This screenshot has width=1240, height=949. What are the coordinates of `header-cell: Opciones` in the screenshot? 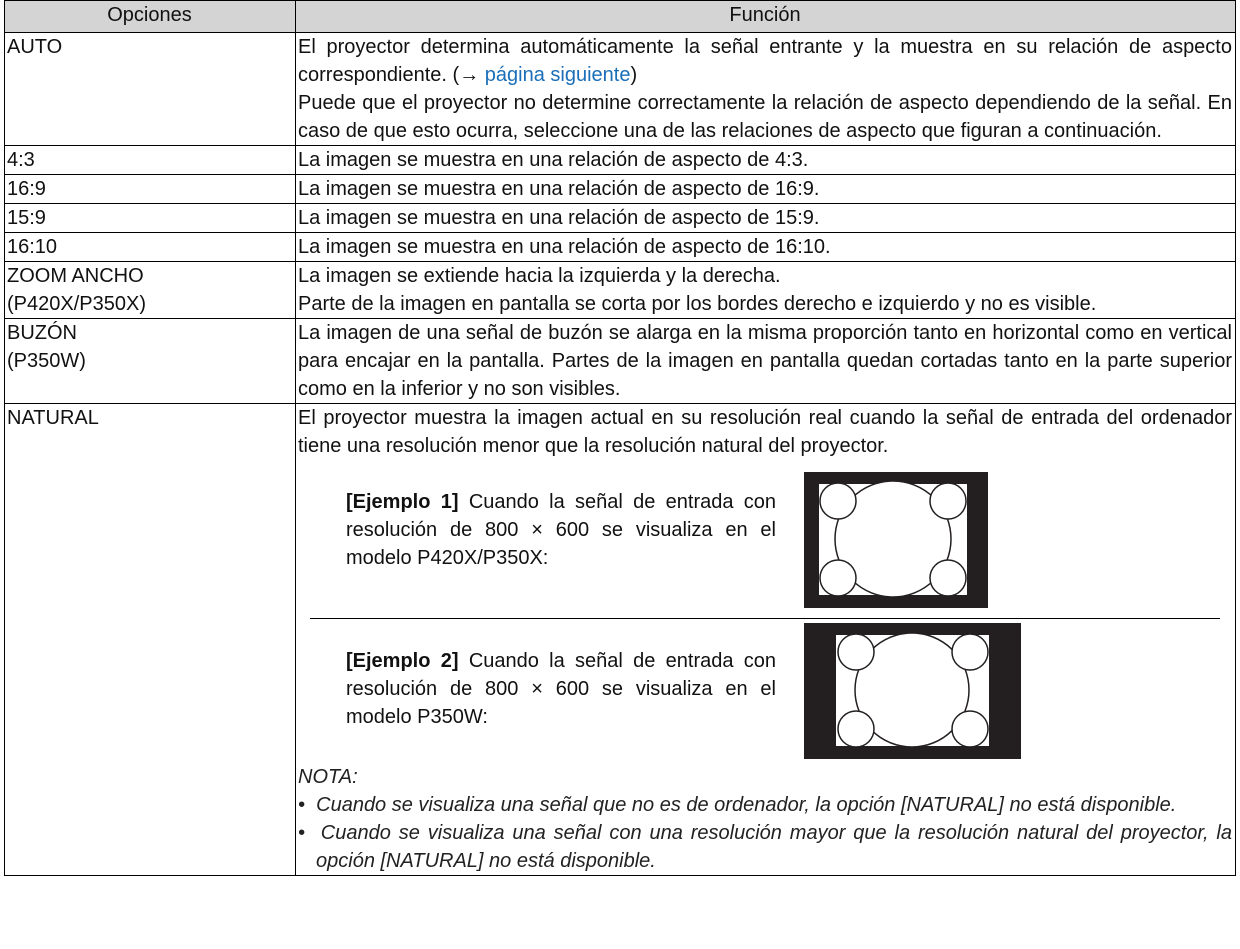 It's located at (150, 16).